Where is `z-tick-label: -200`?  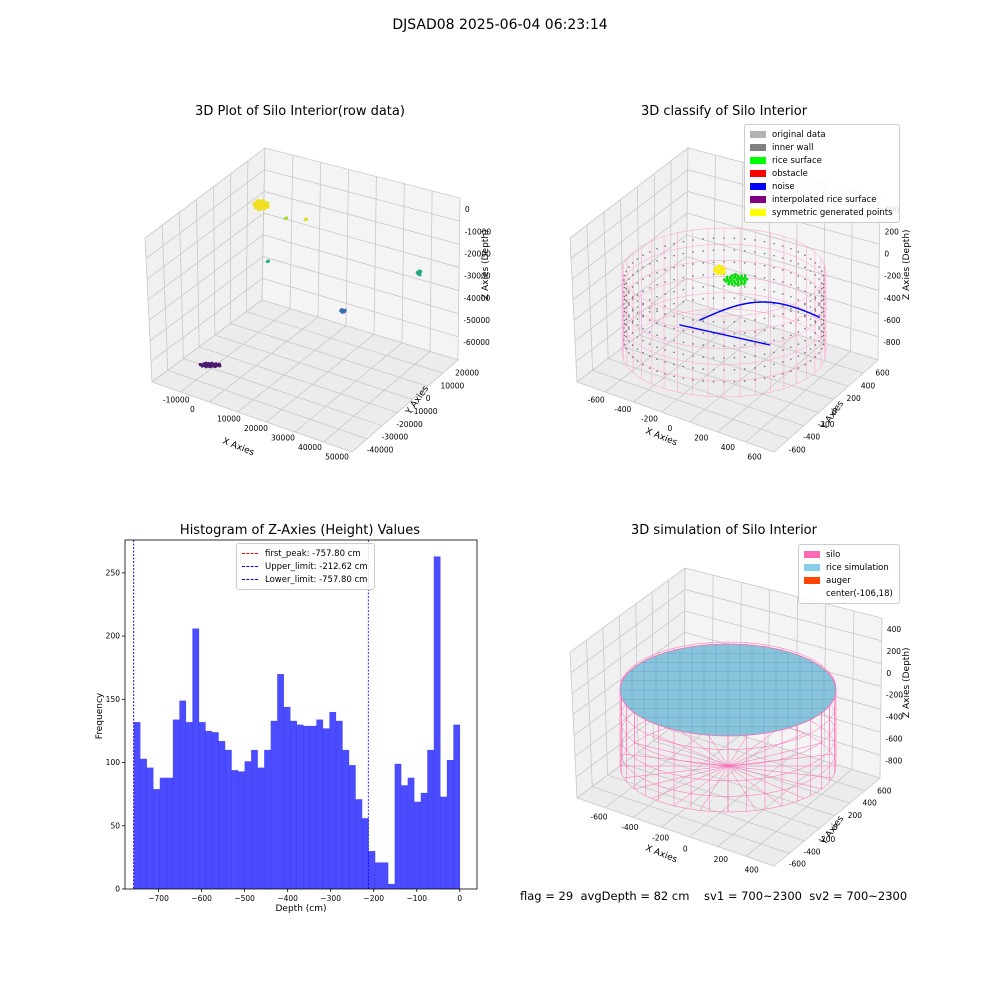 z-tick-label: -200 is located at coordinates (894, 695).